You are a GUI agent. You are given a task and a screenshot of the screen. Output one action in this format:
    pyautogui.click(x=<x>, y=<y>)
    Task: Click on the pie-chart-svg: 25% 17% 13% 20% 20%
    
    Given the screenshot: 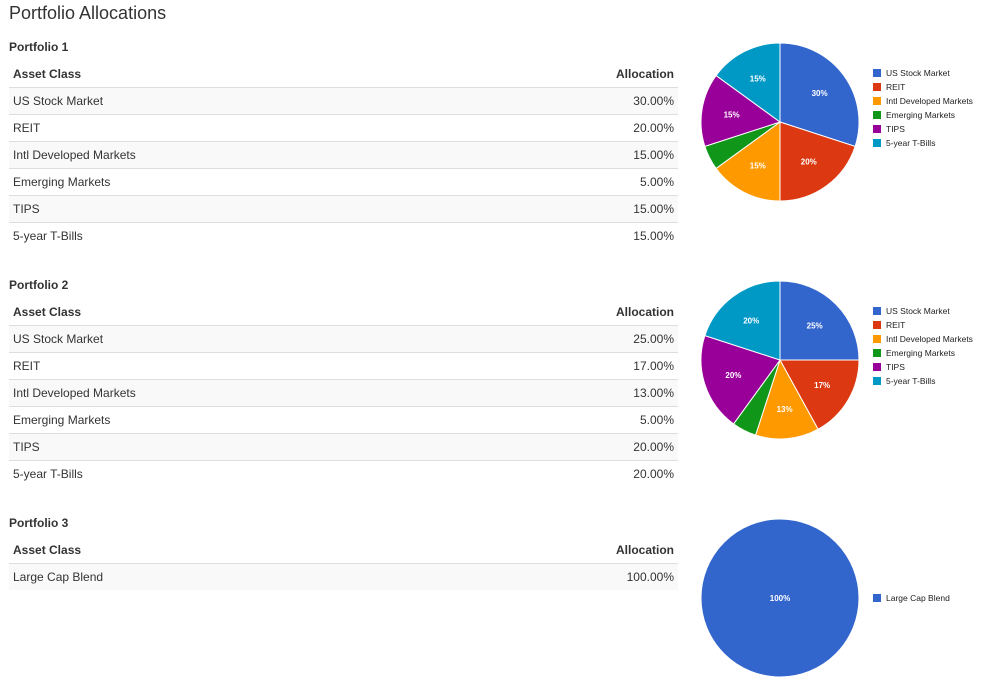 What is the action you would take?
    pyautogui.click(x=780, y=360)
    